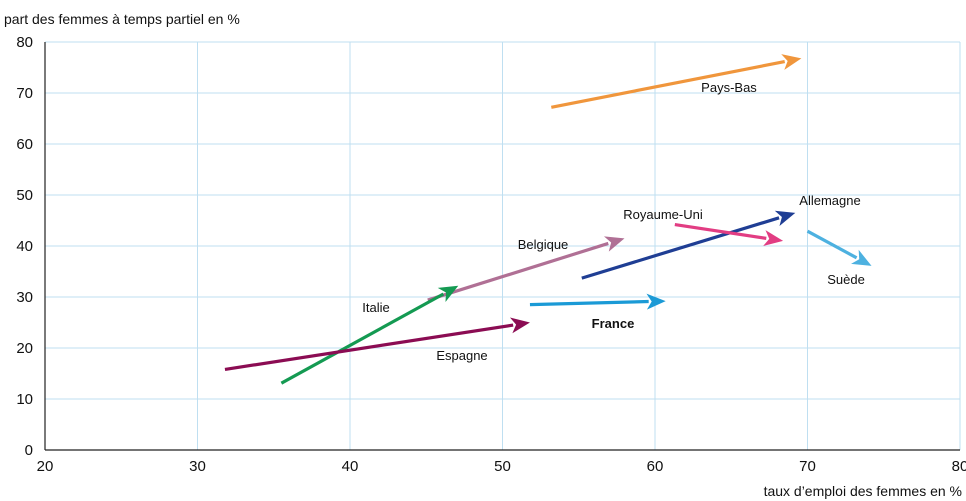 This screenshot has height=501, width=966. I want to click on y-tick-label: 30, so click(24, 297).